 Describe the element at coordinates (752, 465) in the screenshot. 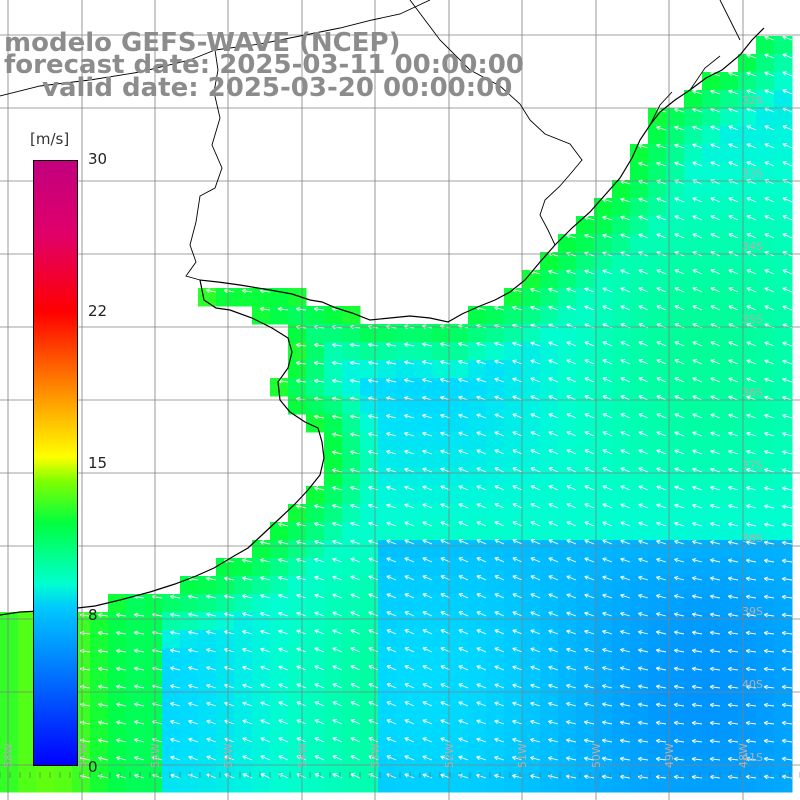

I see `lat-label: 37S` at that location.